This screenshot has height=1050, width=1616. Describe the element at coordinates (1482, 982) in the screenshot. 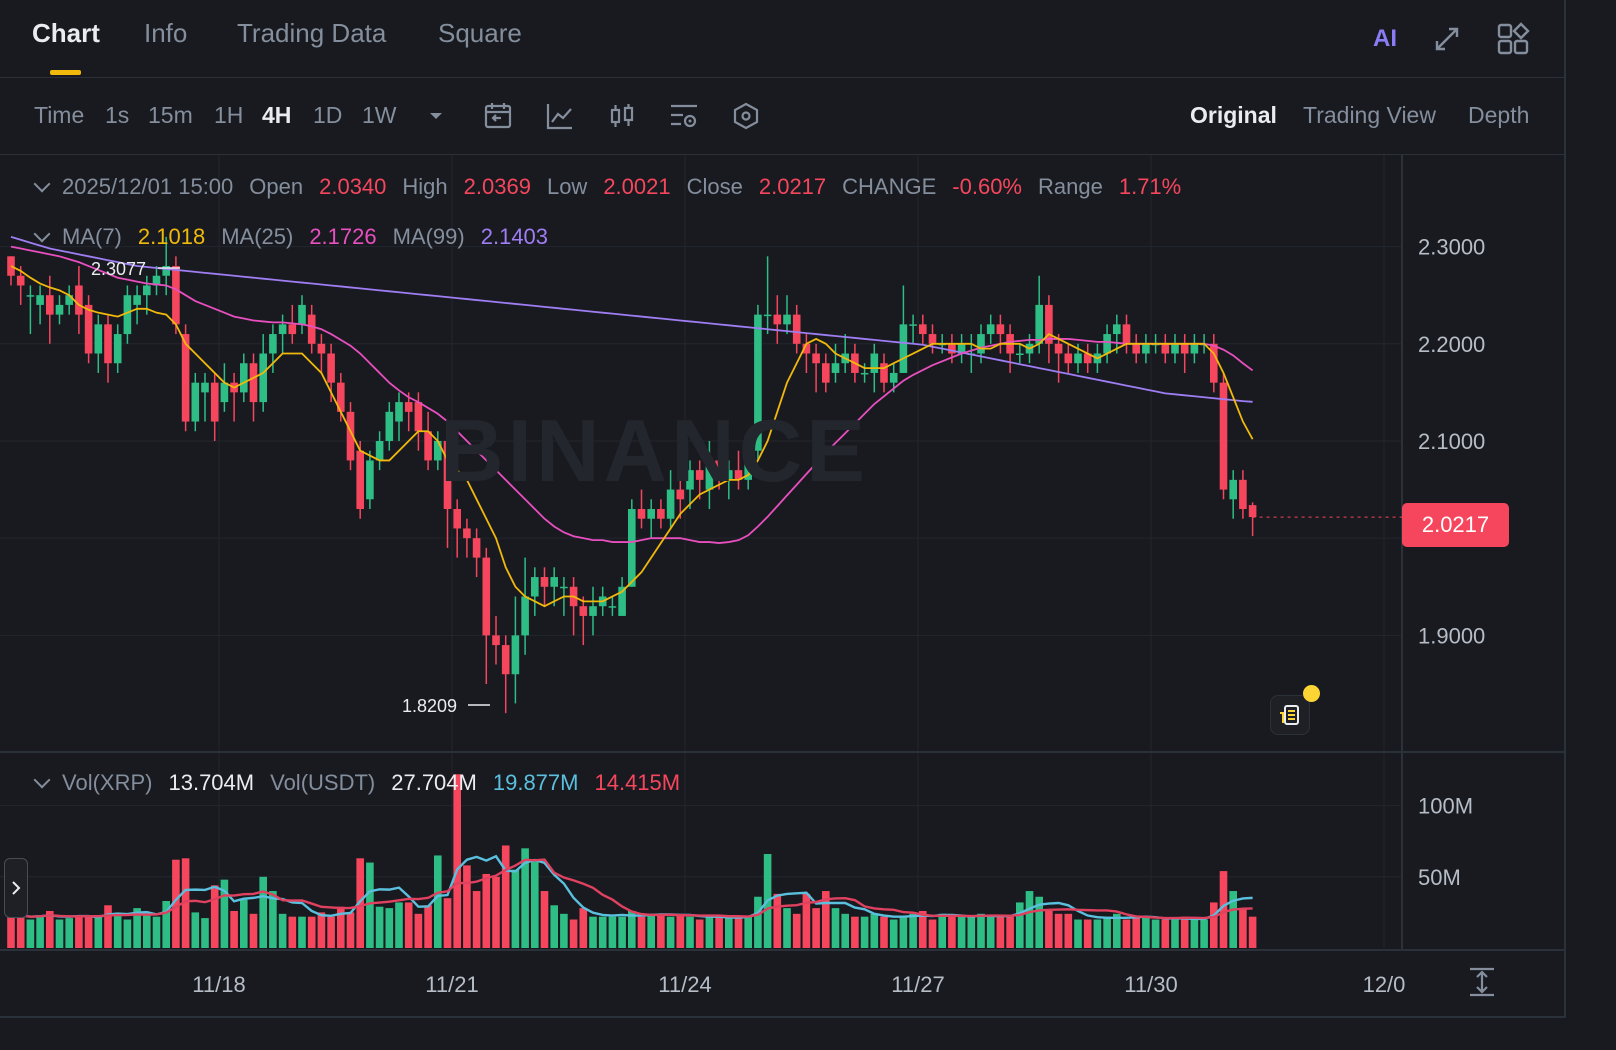

I see `fit-axis-icon` at that location.